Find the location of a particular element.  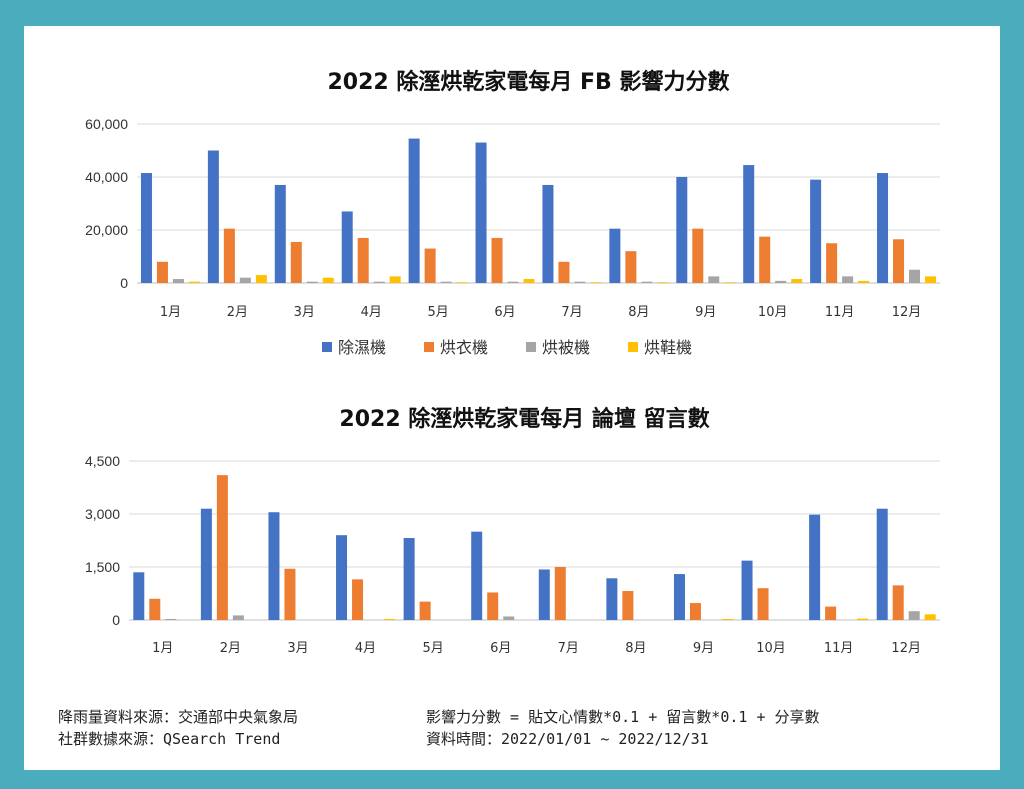

y-tick-label: 60,000 is located at coordinates (106, 124).